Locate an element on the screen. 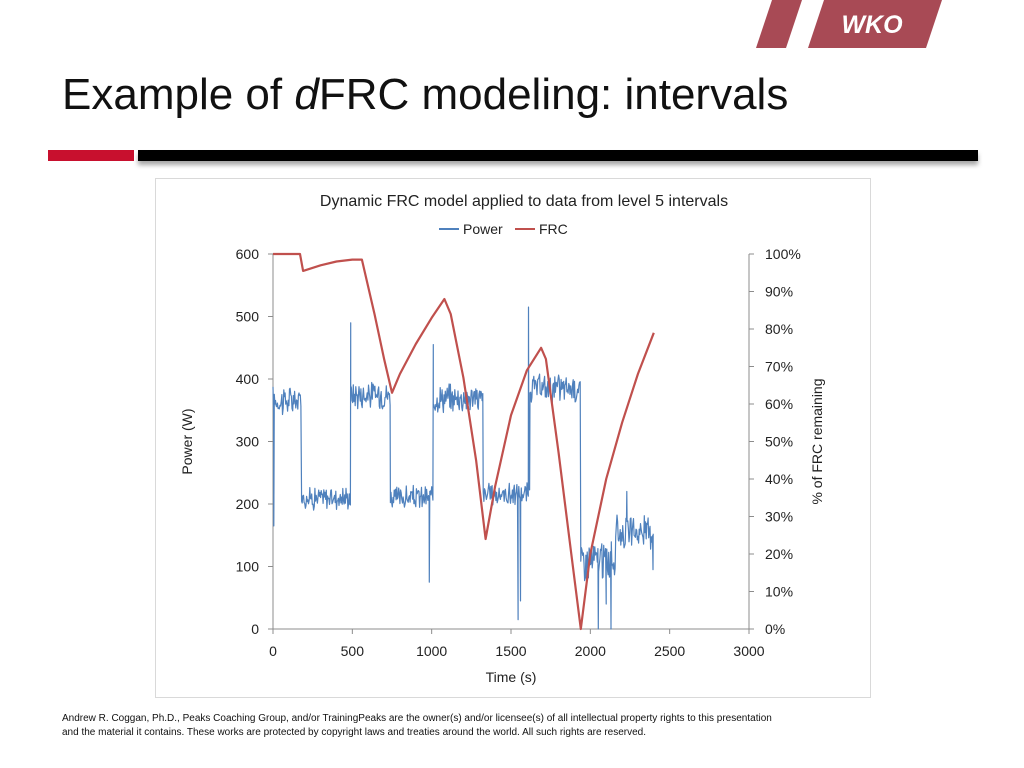 This screenshot has width=1024, height=768. y2-tick-label: 0% is located at coordinates (775, 629).